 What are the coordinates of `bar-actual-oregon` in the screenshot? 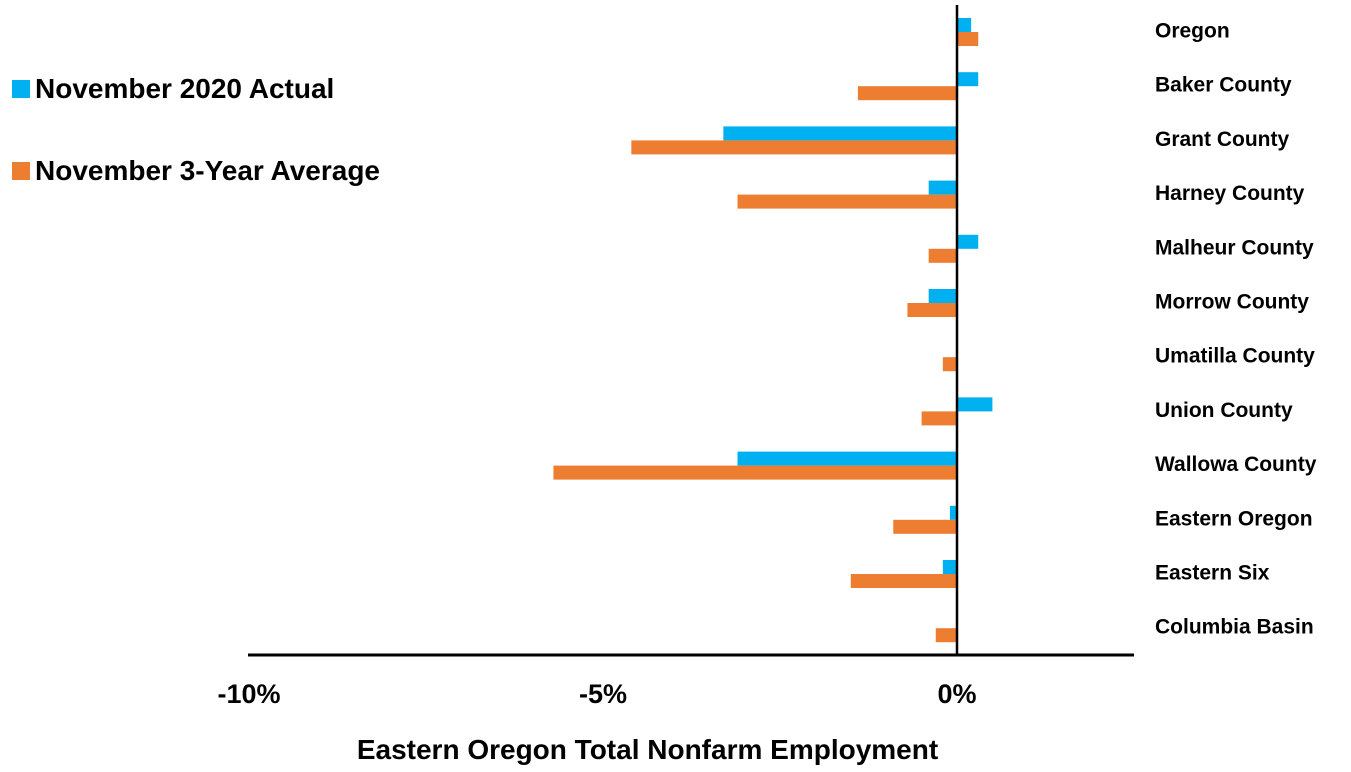 It's located at (964, 25).